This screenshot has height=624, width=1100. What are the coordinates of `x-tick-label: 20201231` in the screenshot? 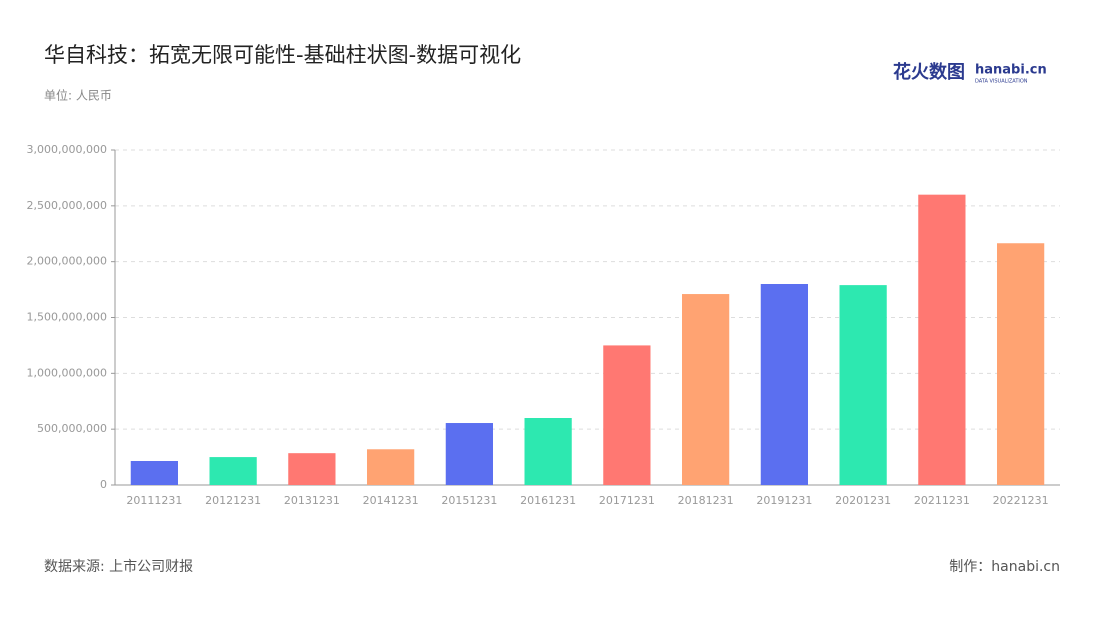 It's located at (863, 500).